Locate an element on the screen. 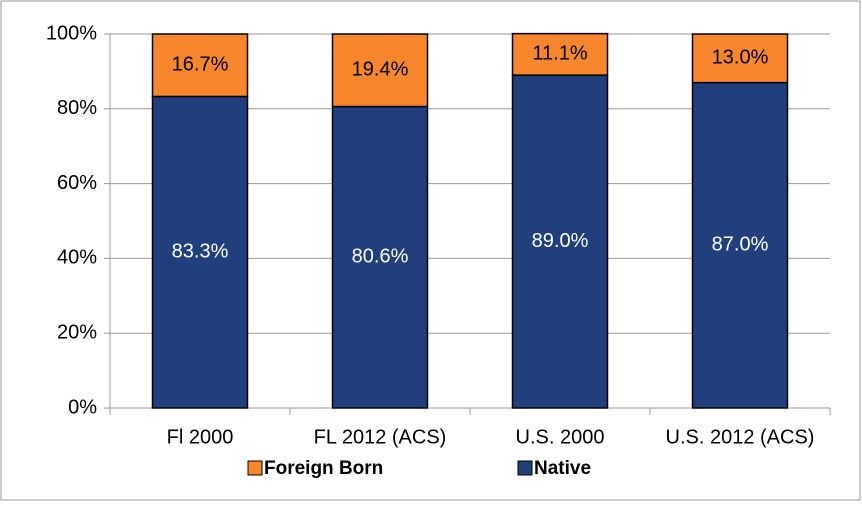  value-label: 19.4% is located at coordinates (380, 70).